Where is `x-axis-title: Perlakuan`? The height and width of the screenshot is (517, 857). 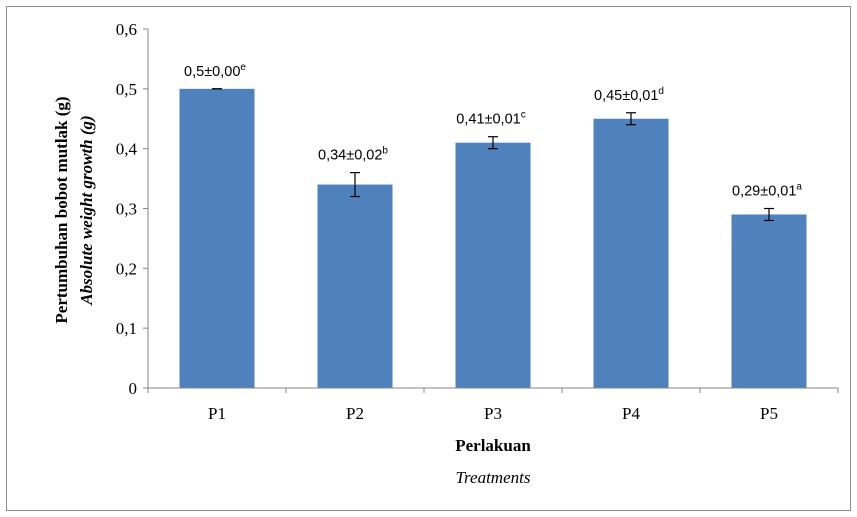 x-axis-title: Perlakuan is located at coordinates (493, 445).